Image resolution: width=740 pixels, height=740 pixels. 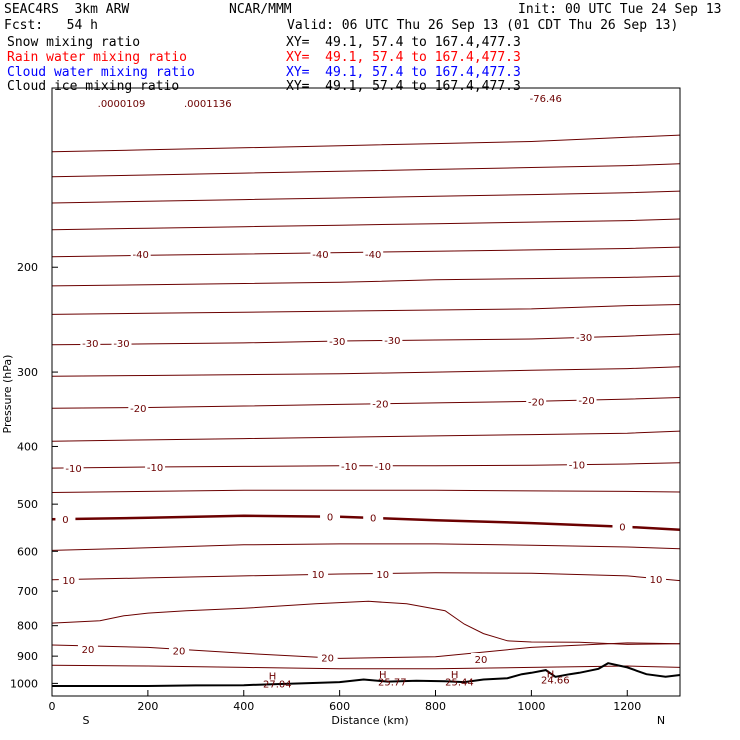 I want to click on y-tick-label: 900, so click(x=27, y=656).